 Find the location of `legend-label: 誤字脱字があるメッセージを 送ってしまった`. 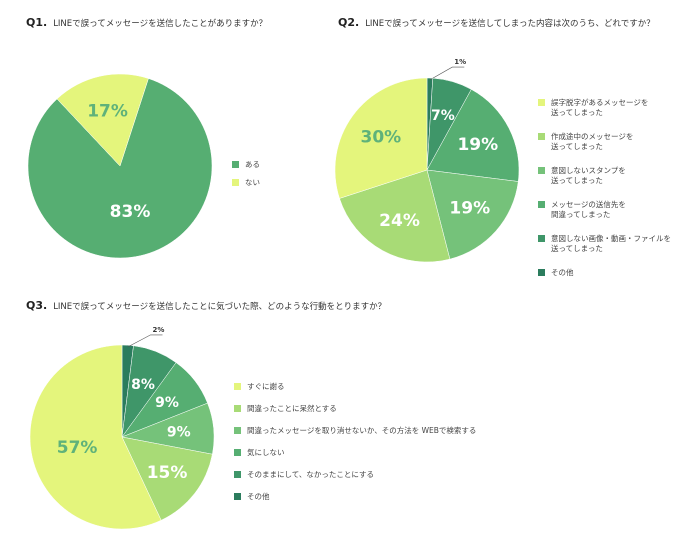

legend-label: 誤字脱字があるメッセージを 送ってしまった is located at coordinates (600, 107).